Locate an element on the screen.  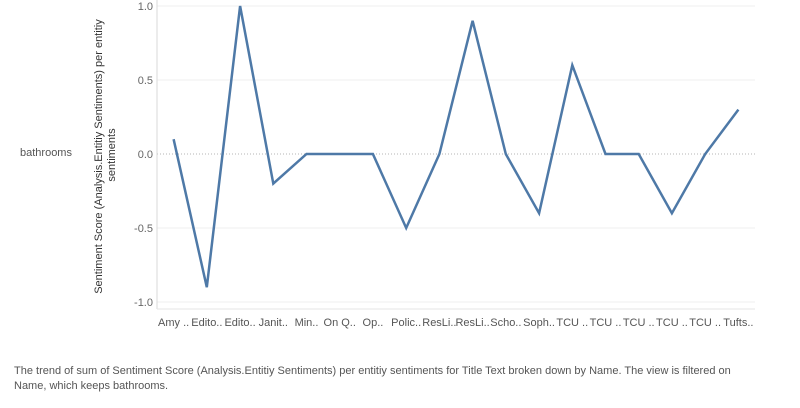
x-tick-label: Scho.. is located at coordinates (505, 323).